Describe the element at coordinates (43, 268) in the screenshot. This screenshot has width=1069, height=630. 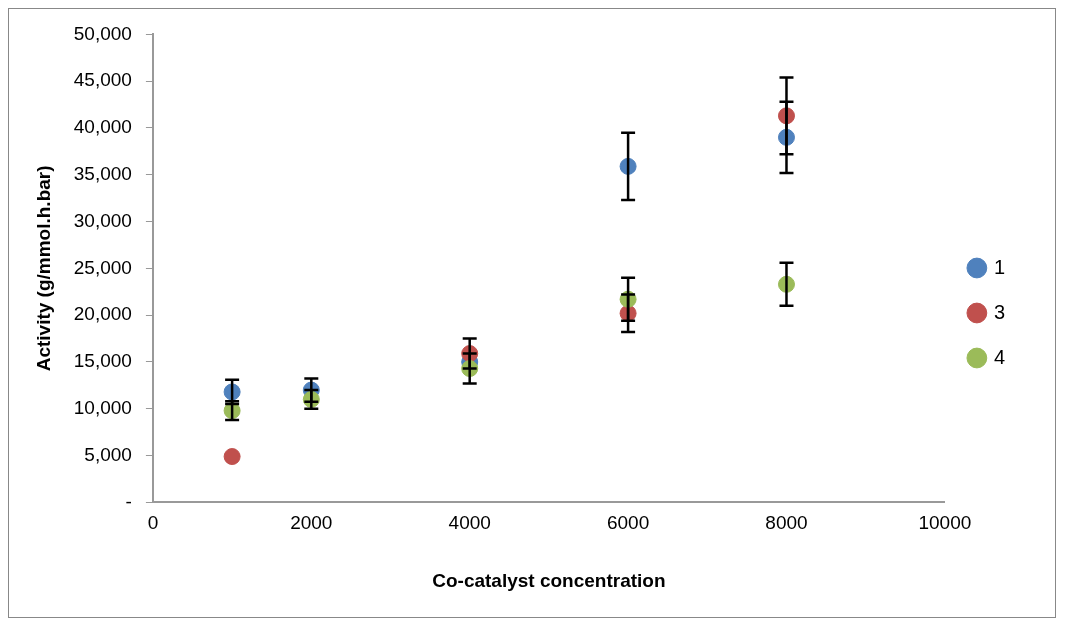
I see `y-axis-title: Activity (g/mmol.h.bar)` at that location.